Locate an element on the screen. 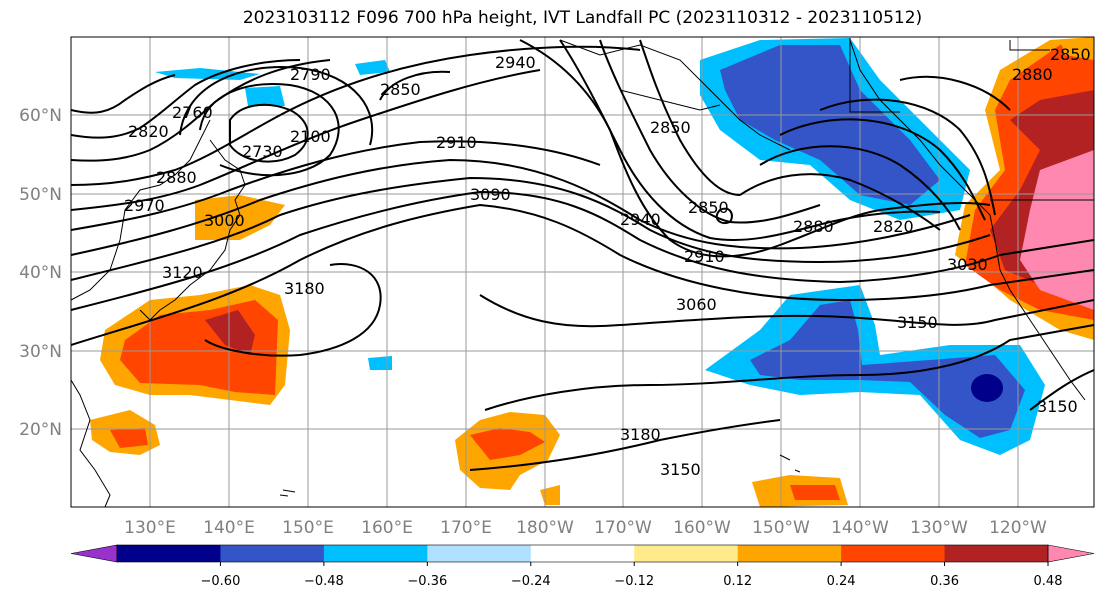 Image resolution: width=1105 pixels, height=601 pixels. lon-tick-label: 120°W is located at coordinates (1018, 528).